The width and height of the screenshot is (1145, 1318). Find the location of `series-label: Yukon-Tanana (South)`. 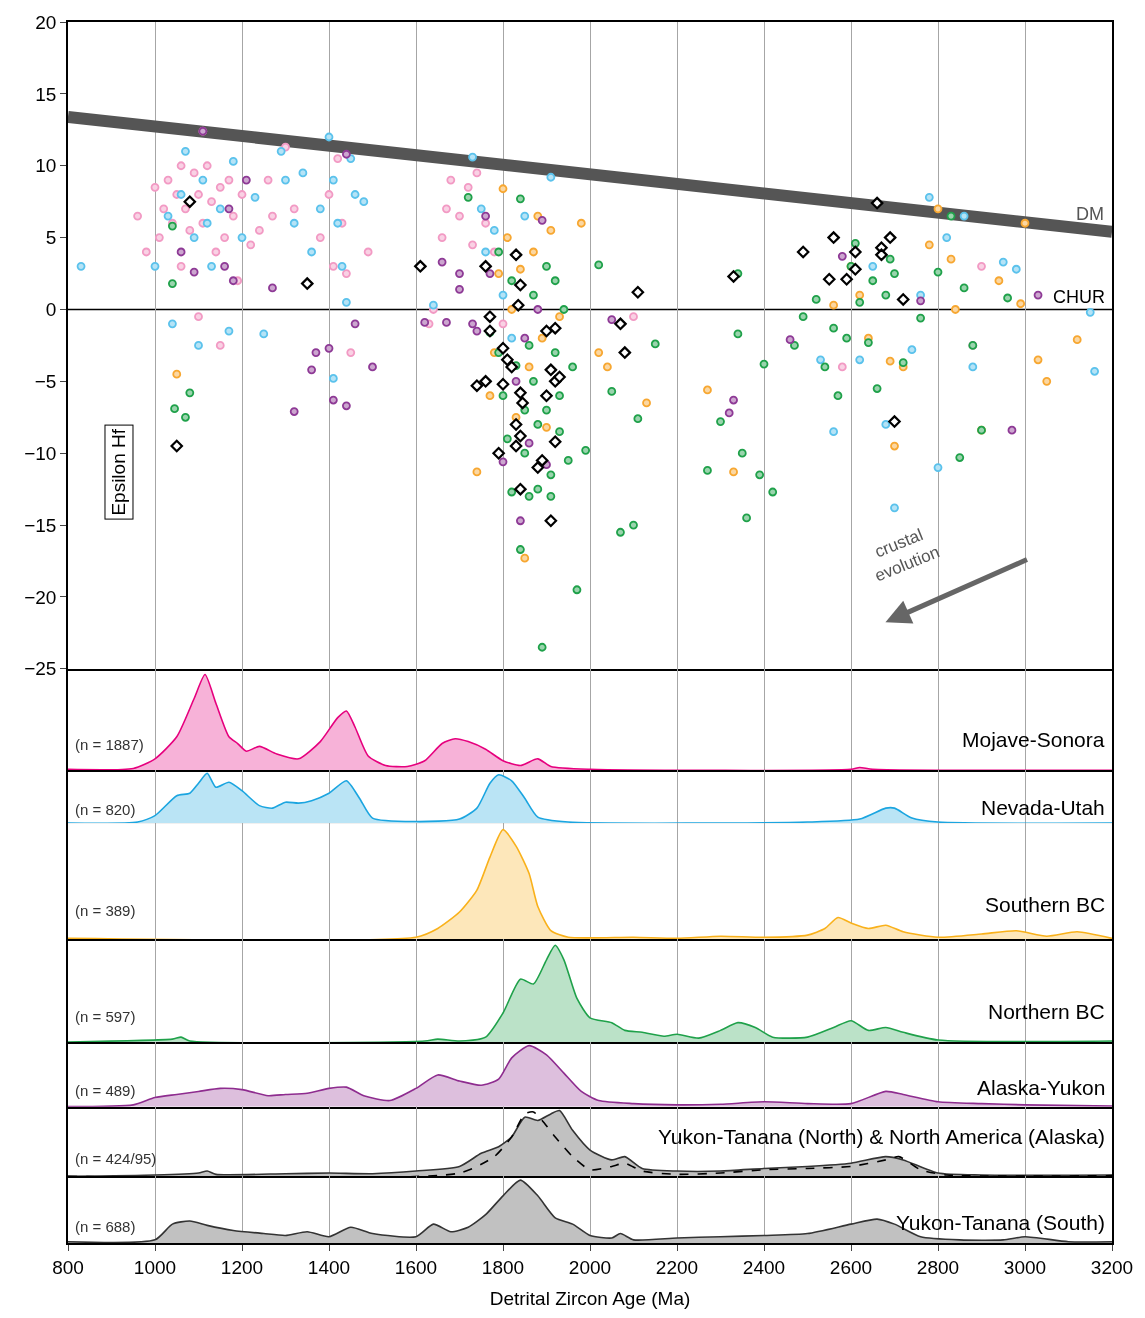

series-label: Yukon-Tanana (South) is located at coordinates (1000, 1222).